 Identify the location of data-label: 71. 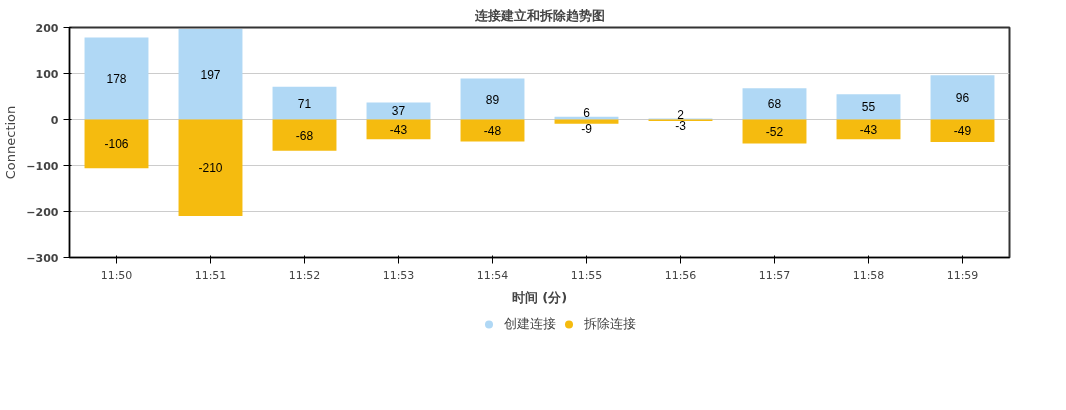
(304, 103).